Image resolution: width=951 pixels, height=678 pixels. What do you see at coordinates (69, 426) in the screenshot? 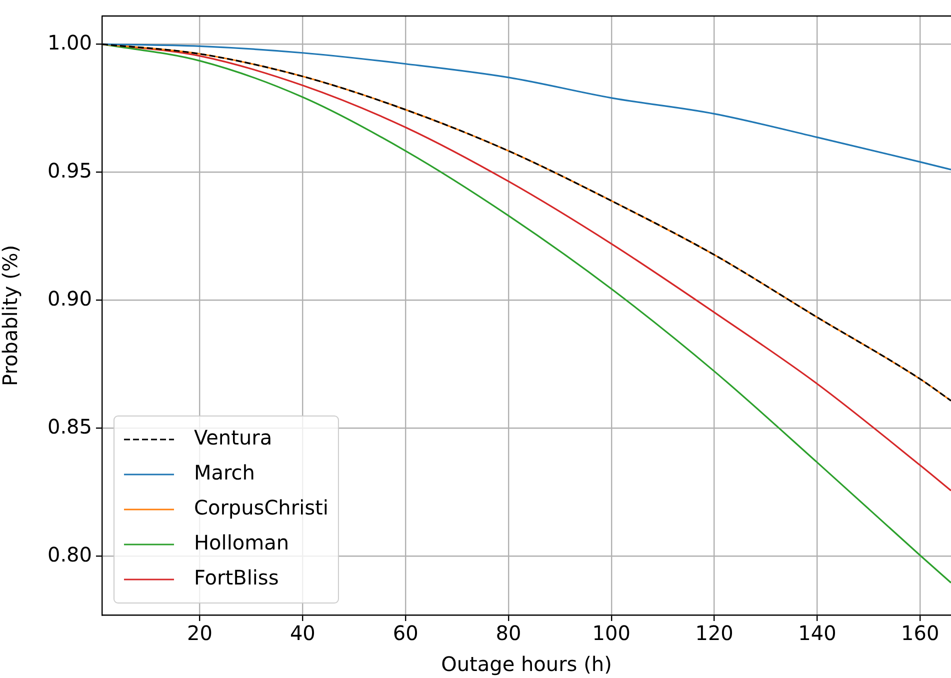
I see `y-tick-label: 0.85` at bounding box center [69, 426].